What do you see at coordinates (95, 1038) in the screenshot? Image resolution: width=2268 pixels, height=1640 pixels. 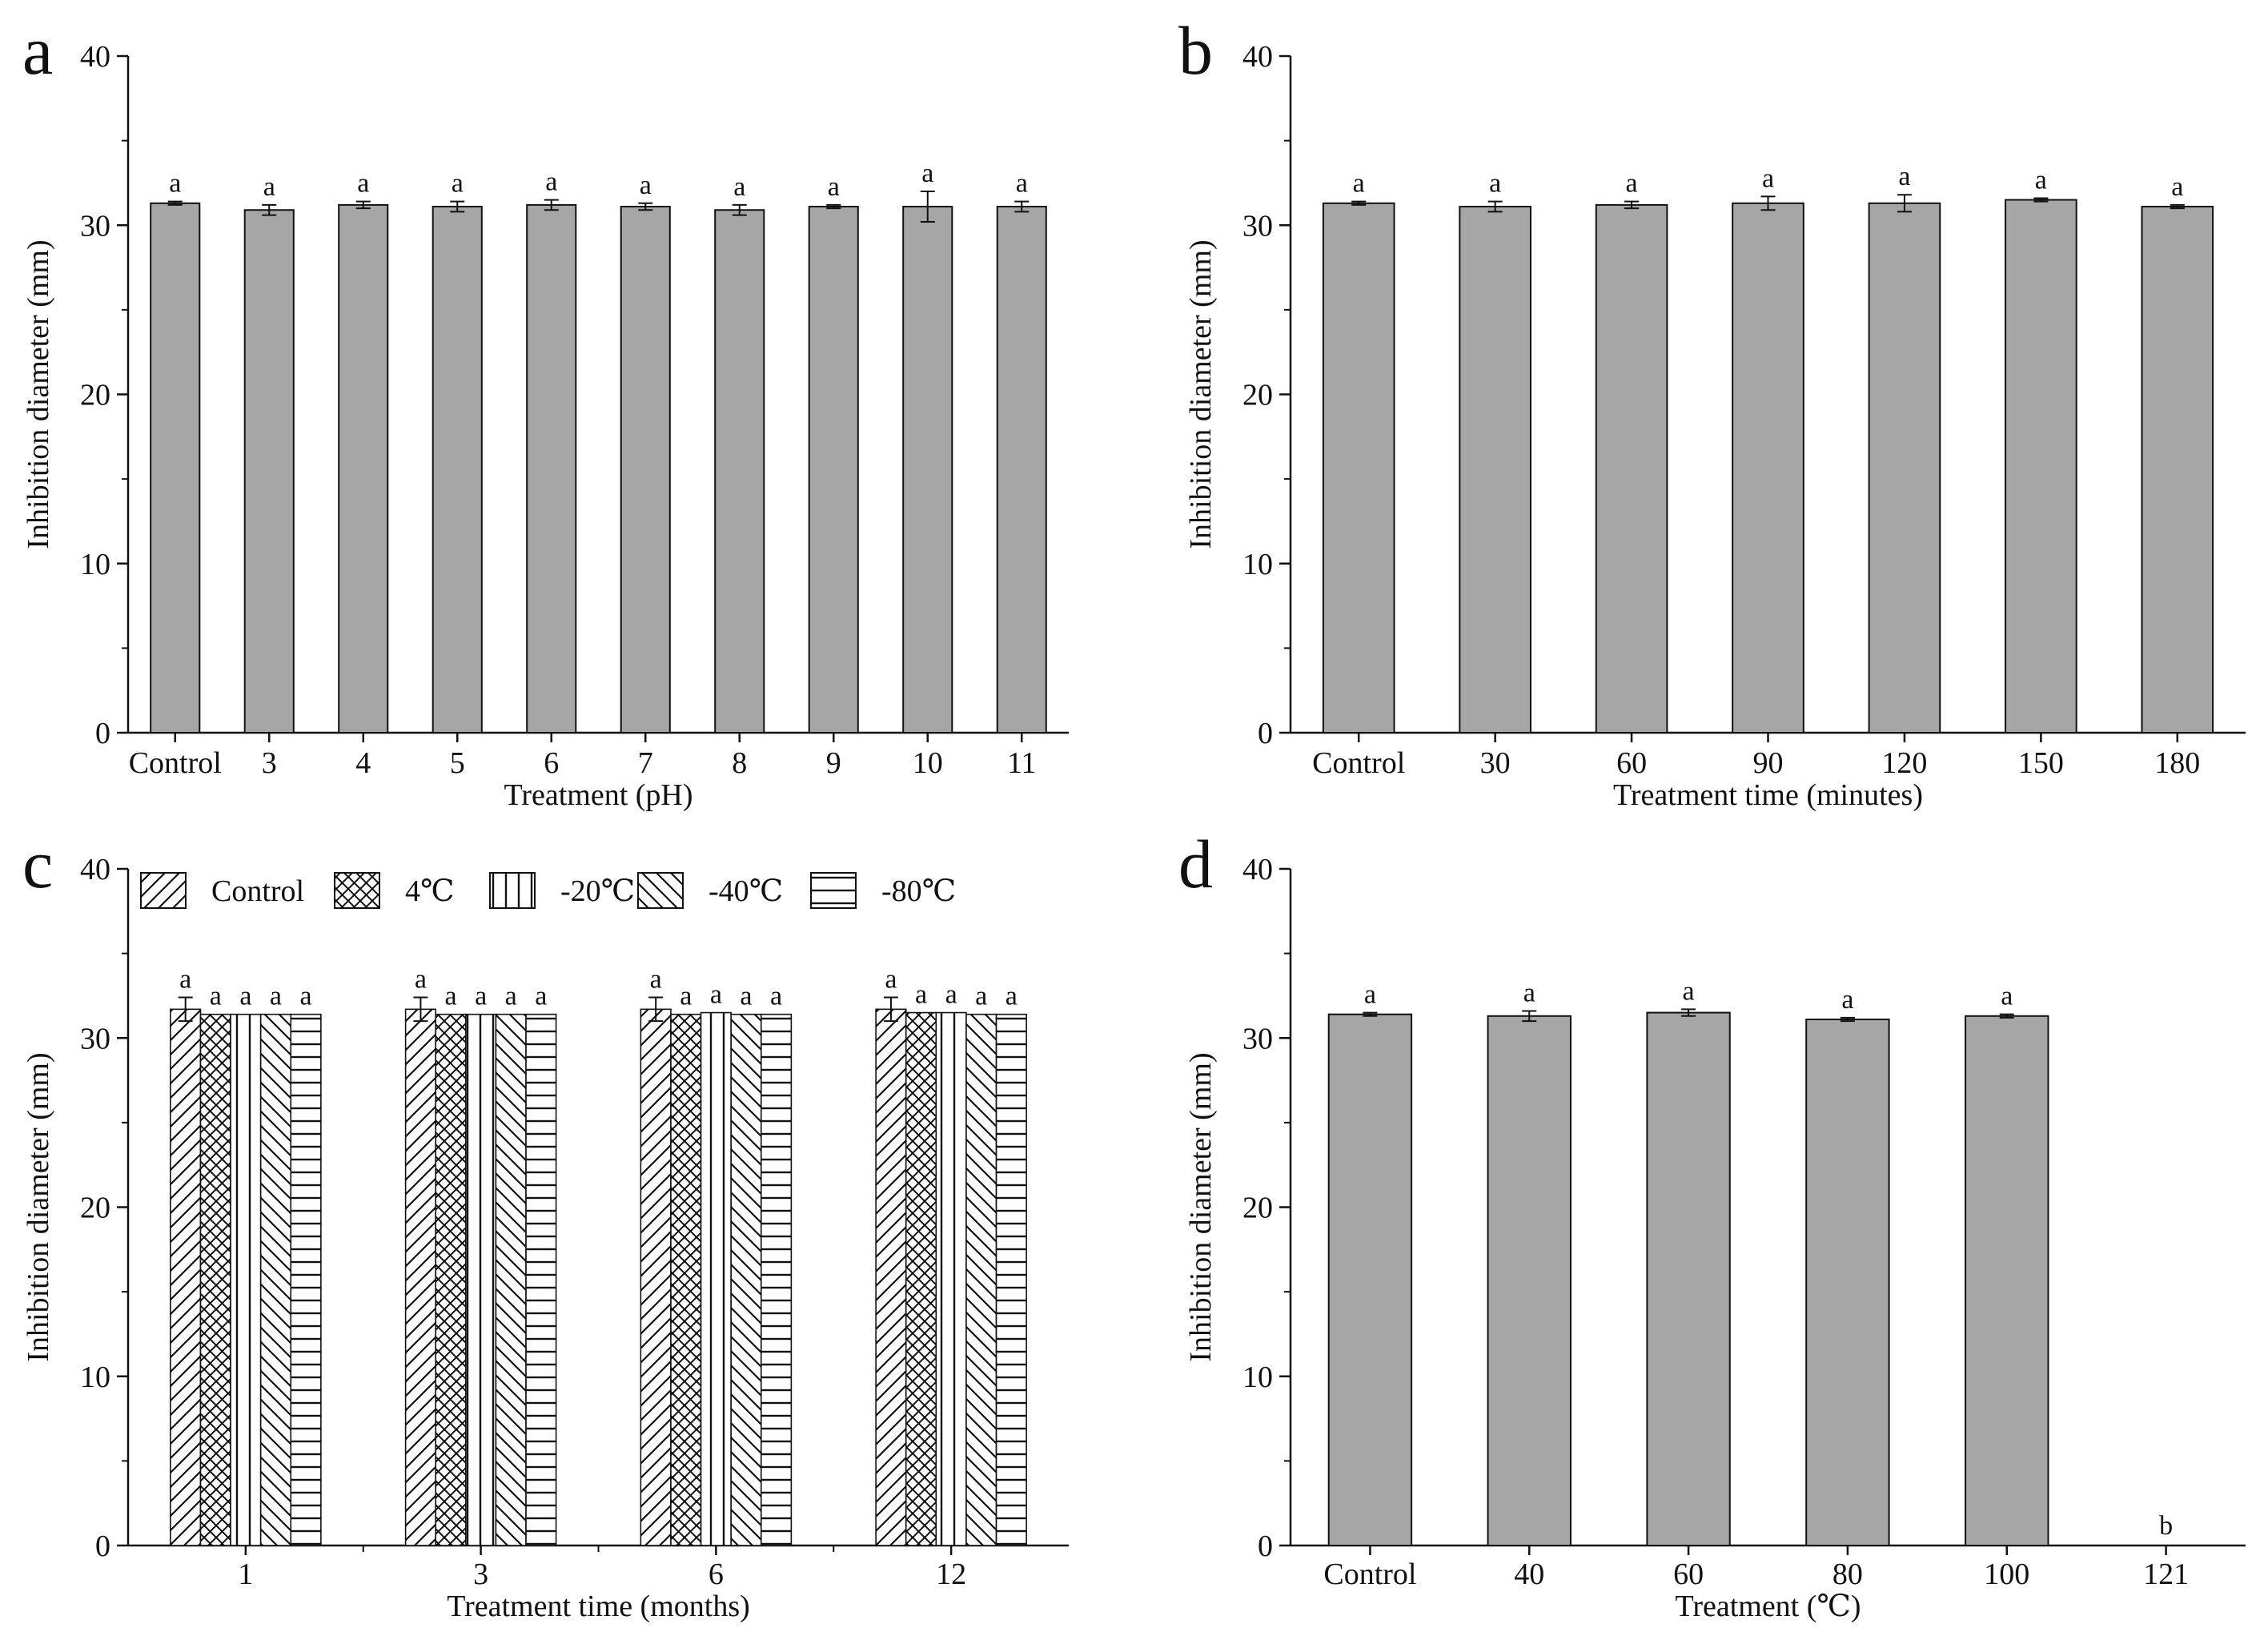 I see `y-tick-label: 30` at bounding box center [95, 1038].